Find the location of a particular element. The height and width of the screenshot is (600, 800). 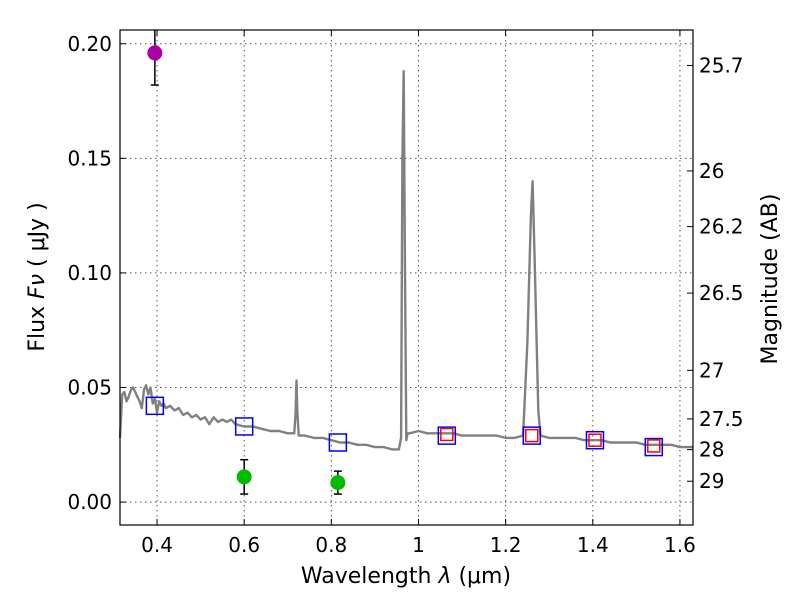

mag-tick-label: 27 is located at coordinates (711, 370).